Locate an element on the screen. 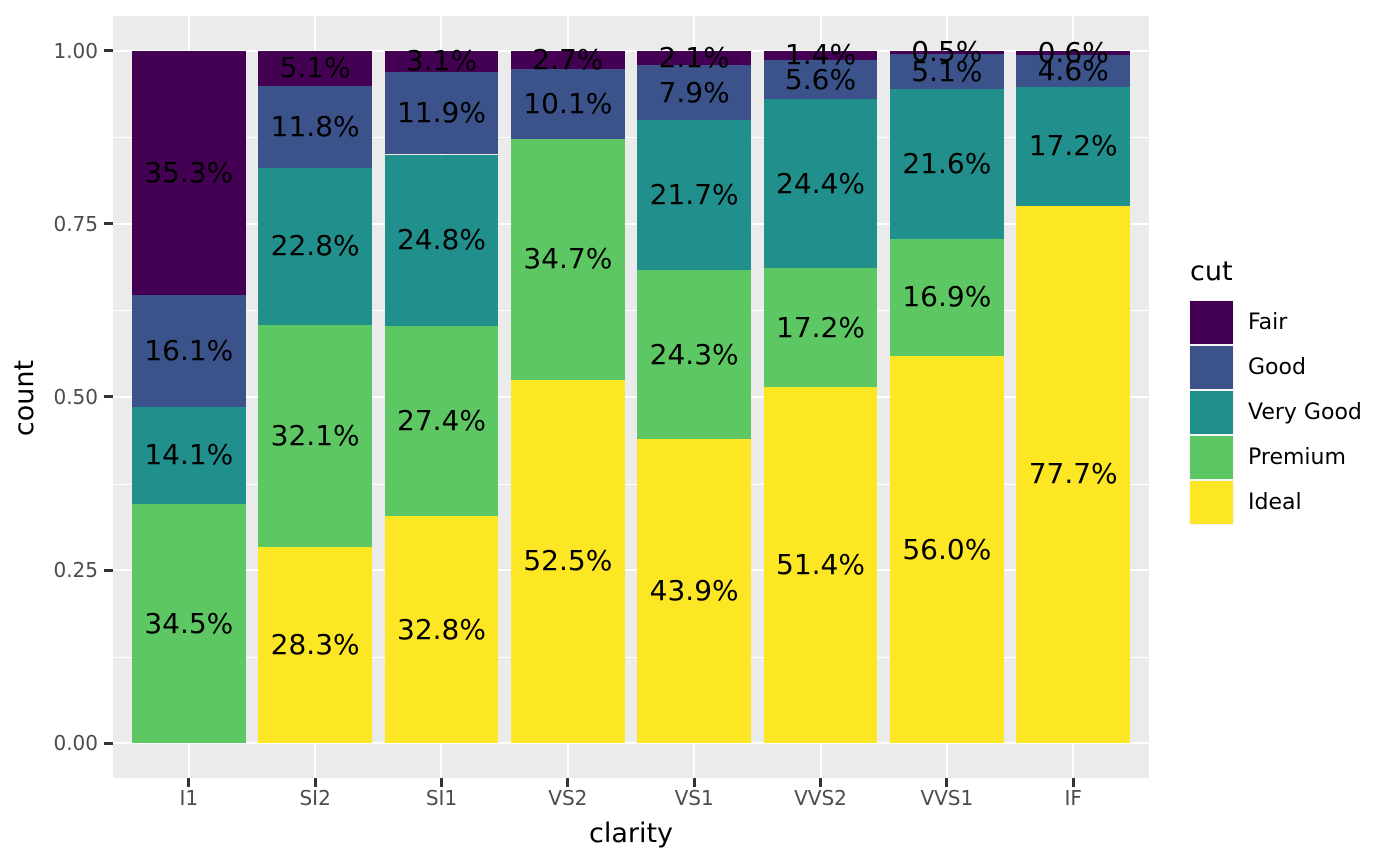 Image resolution: width=1400 pixels, height=865 pixels. bar-value-label: 17.2% is located at coordinates (820, 327).